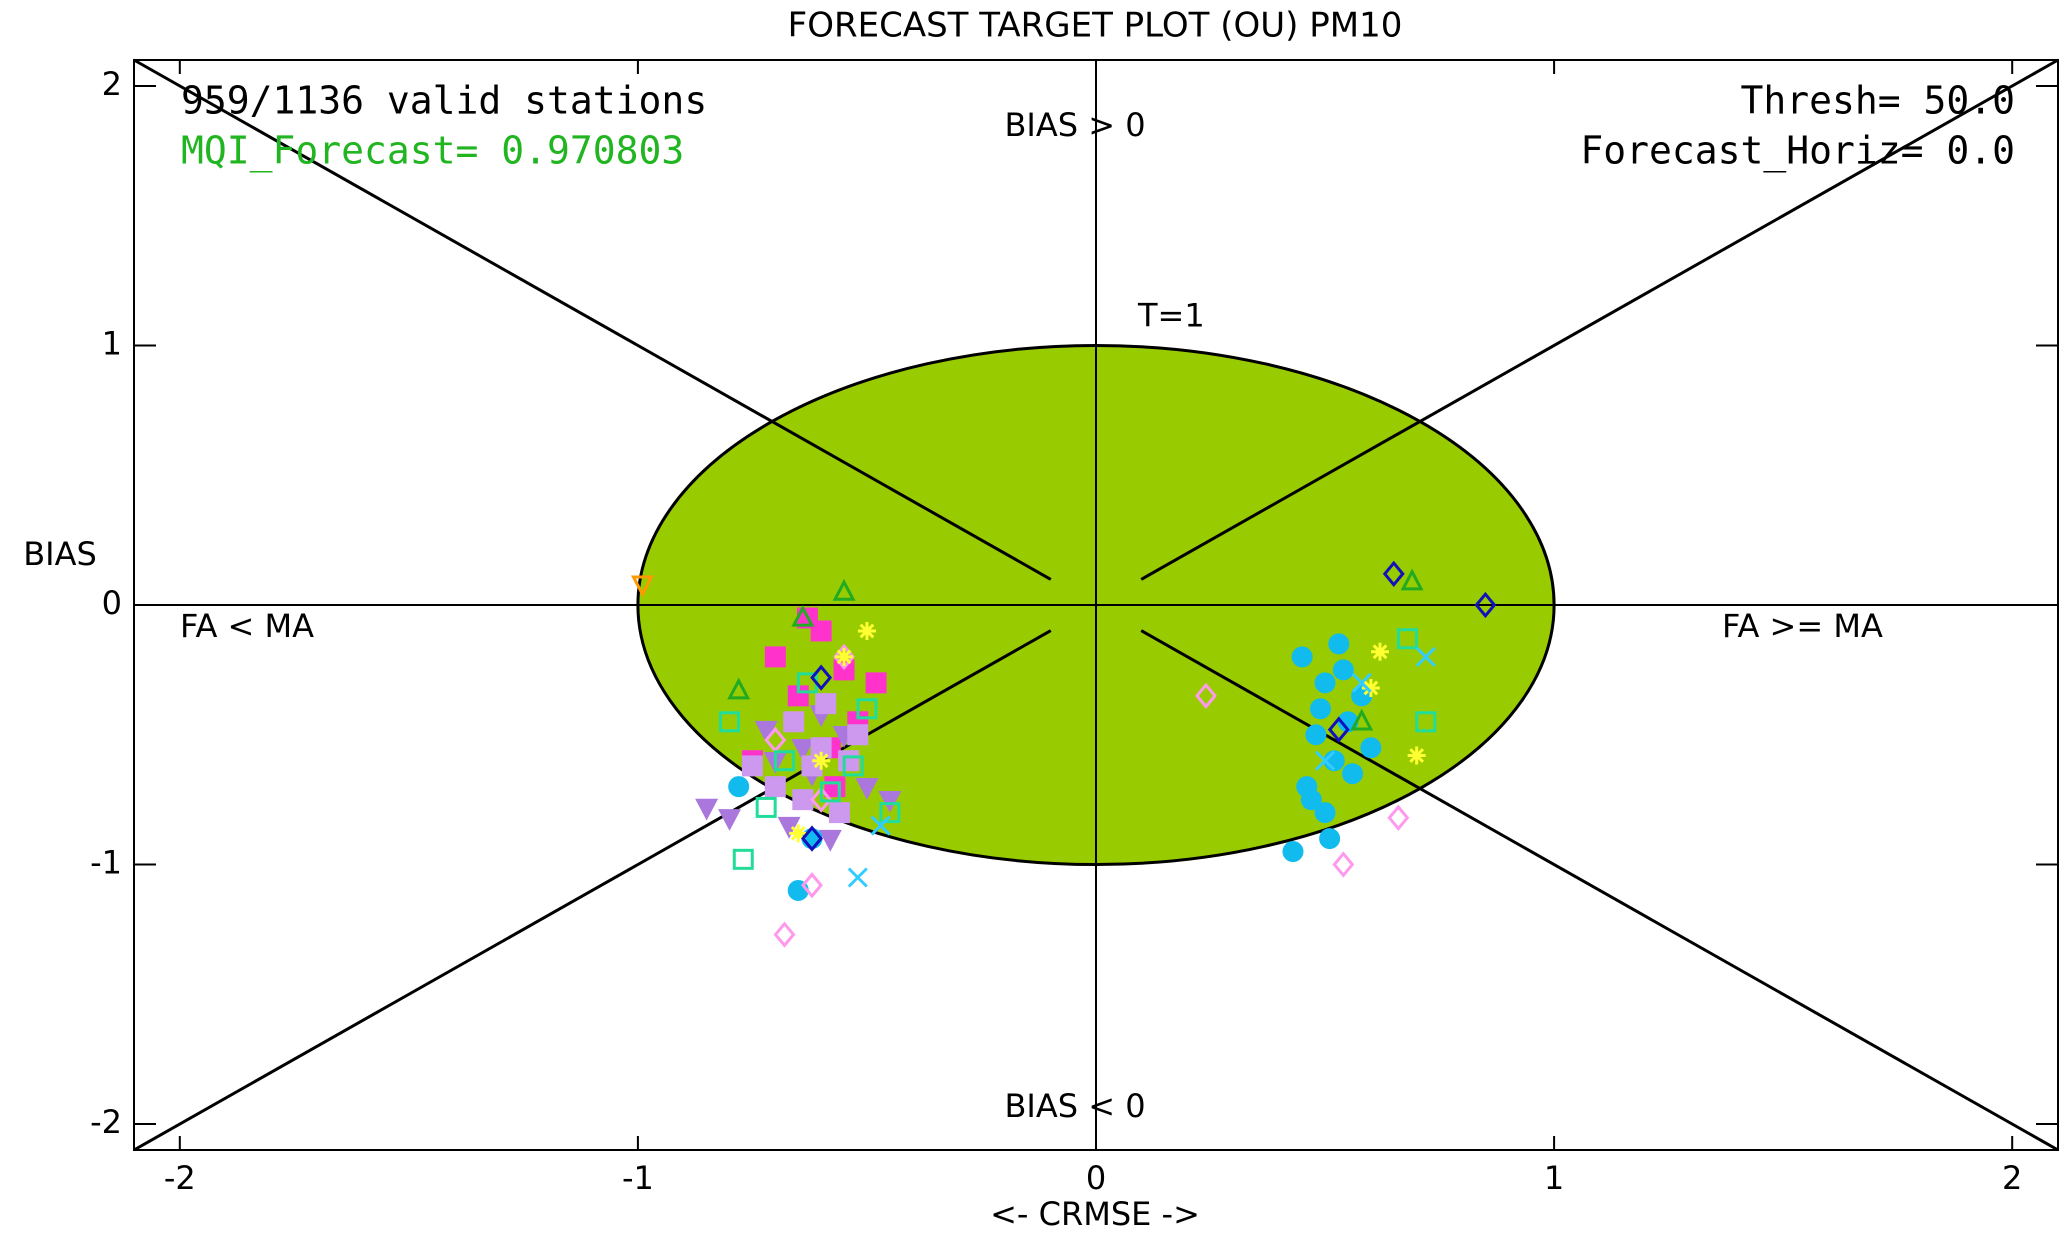 The height and width of the screenshot is (1236, 2067). I want to click on x-tick-label: -2, so click(180, 1178).